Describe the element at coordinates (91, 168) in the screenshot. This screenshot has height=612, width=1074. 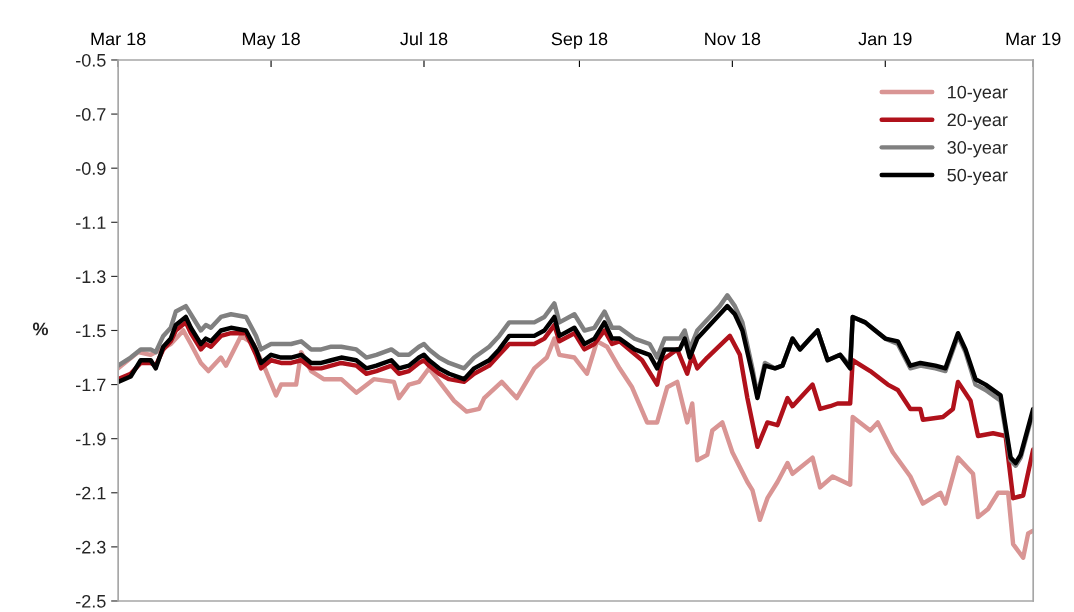
I see `y-tick-label: -0.9` at that location.